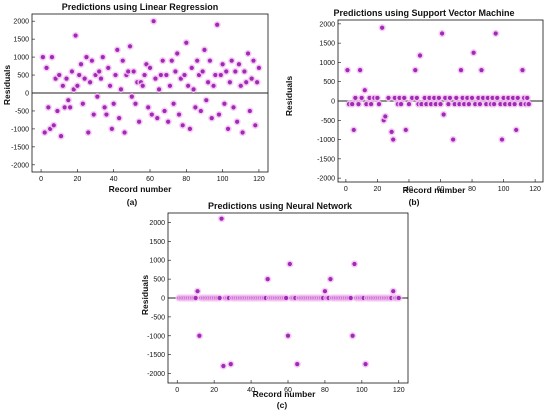 Image resolution: width=550 pixels, height=411 pixels. Describe the element at coordinates (157, 223) in the screenshot. I see `y-tick-label: 2000` at that location.